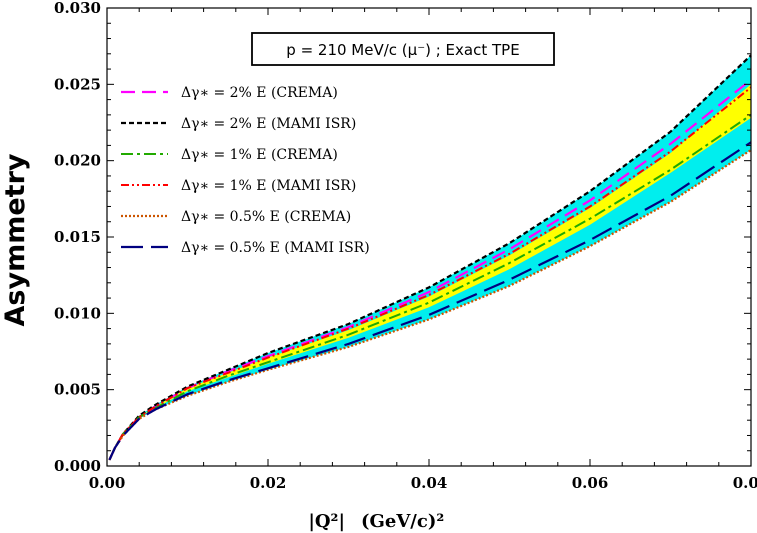 The image size is (757, 533). I want to click on legend-label: Δγ∗ = 0.5% E (MAMI ISR), so click(275, 248).